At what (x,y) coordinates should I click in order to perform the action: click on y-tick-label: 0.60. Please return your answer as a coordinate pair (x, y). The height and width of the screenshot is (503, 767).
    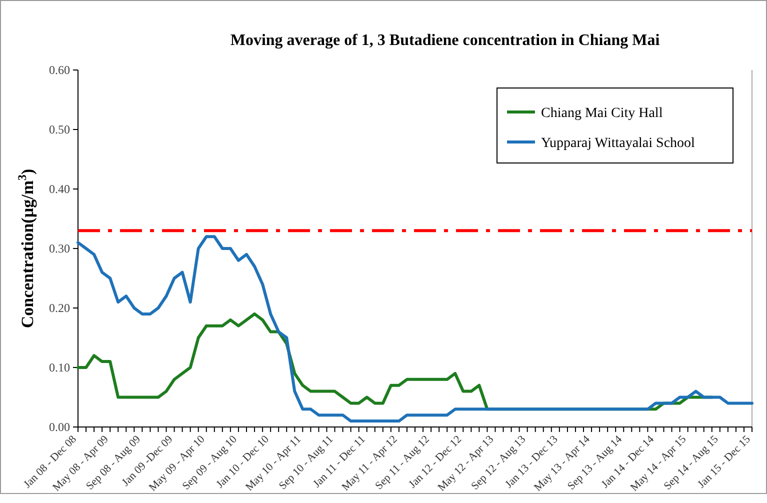
    Looking at the image, I should click on (59, 70).